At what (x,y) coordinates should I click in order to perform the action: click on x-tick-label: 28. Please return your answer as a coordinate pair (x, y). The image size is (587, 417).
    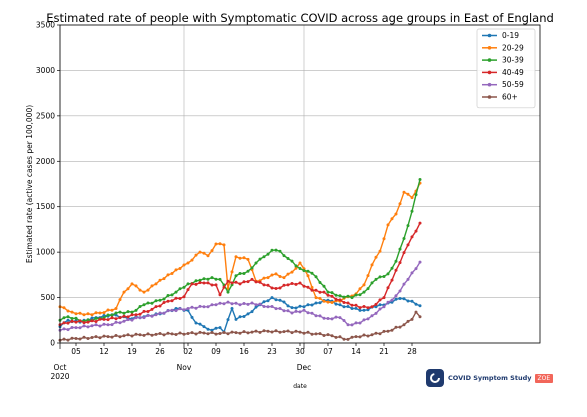
    Looking at the image, I should click on (412, 351).